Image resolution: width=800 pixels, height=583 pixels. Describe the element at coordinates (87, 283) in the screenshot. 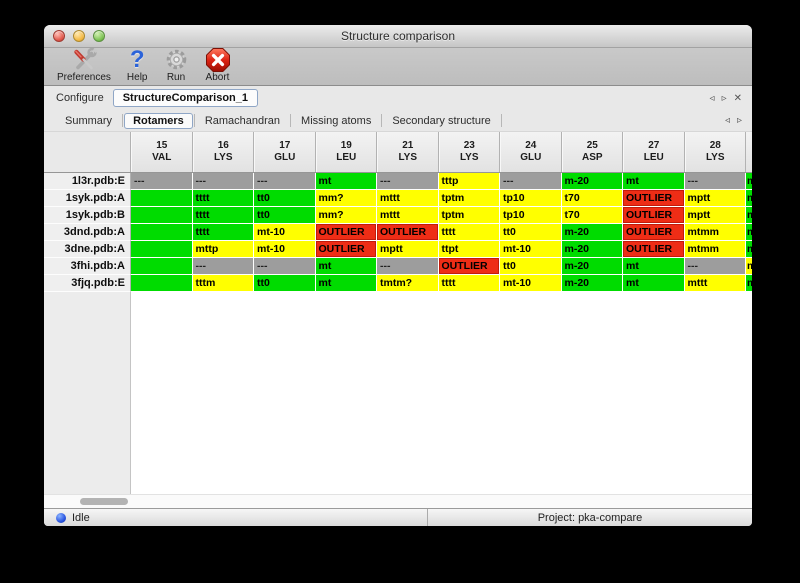

I see `row-label: 3fjq.pdb:E` at that location.